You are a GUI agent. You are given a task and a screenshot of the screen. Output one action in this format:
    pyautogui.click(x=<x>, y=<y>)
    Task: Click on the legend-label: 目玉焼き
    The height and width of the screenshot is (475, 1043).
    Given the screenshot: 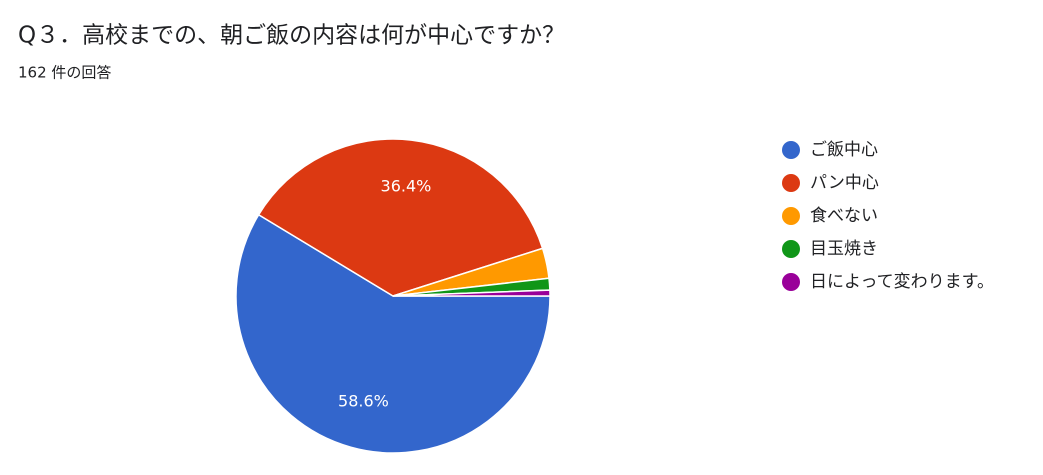 What is the action you would take?
    pyautogui.click(x=844, y=249)
    